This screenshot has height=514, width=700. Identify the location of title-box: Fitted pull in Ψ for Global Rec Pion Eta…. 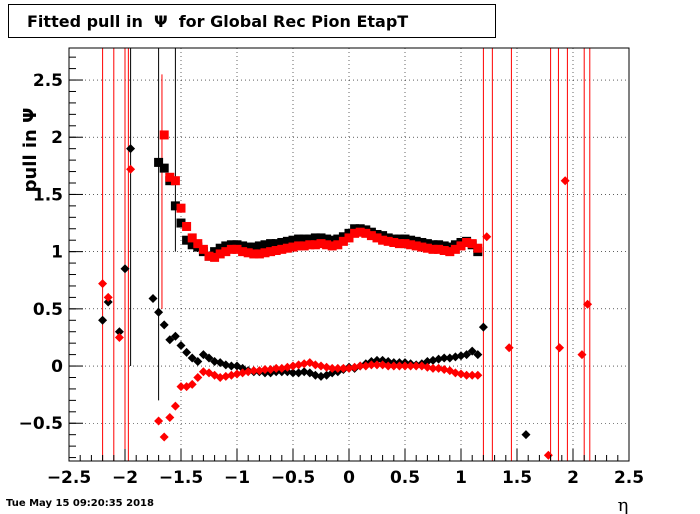
(252, 21).